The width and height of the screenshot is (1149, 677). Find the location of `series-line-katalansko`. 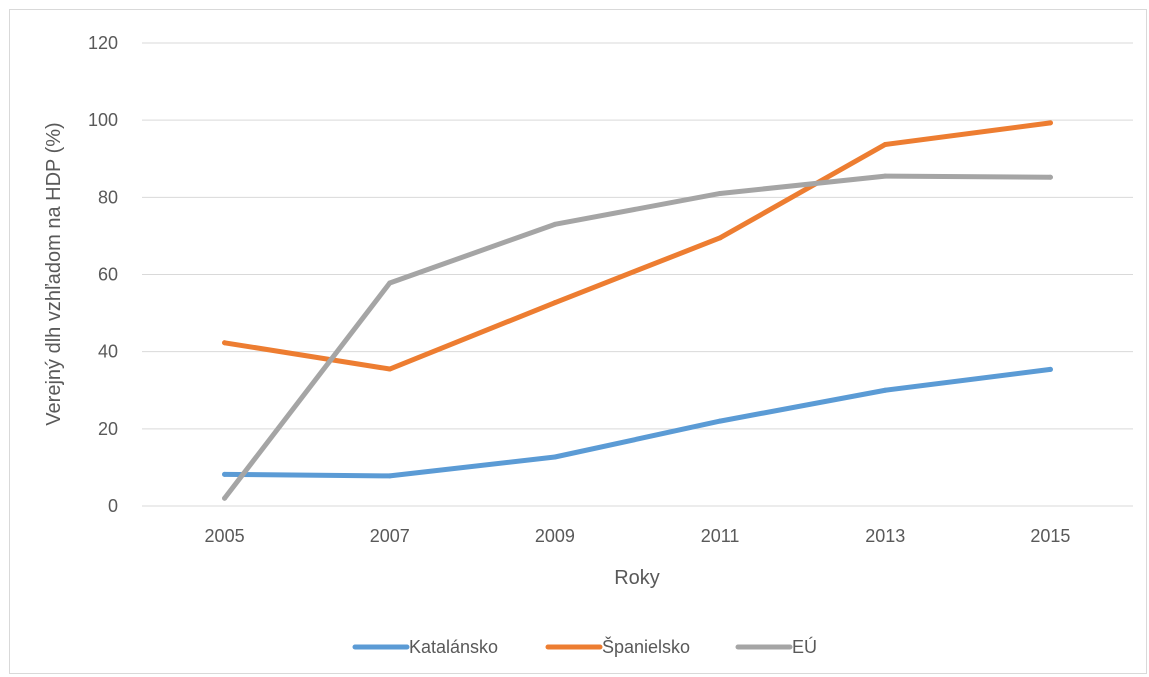

series-line-katalansko is located at coordinates (637, 422).